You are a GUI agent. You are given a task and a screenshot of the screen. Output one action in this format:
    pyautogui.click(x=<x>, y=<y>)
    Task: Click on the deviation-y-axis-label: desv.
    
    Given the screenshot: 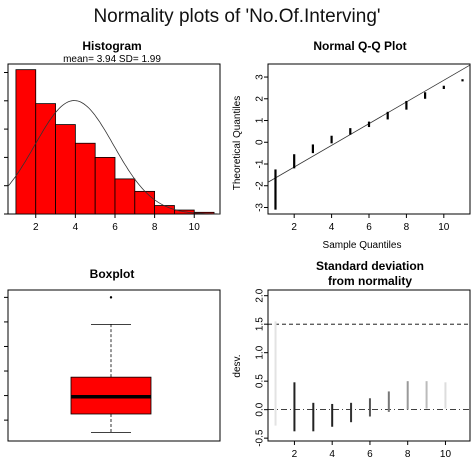 What is the action you would take?
    pyautogui.click(x=237, y=365)
    